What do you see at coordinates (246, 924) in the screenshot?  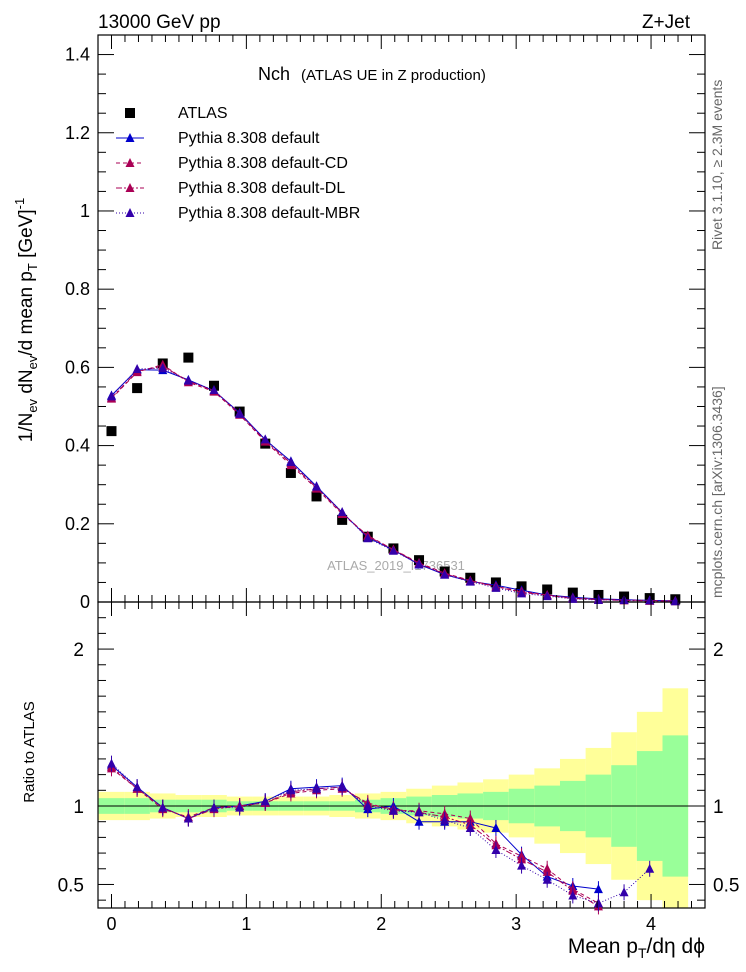 I see `x-tick-label: 1` at bounding box center [246, 924].